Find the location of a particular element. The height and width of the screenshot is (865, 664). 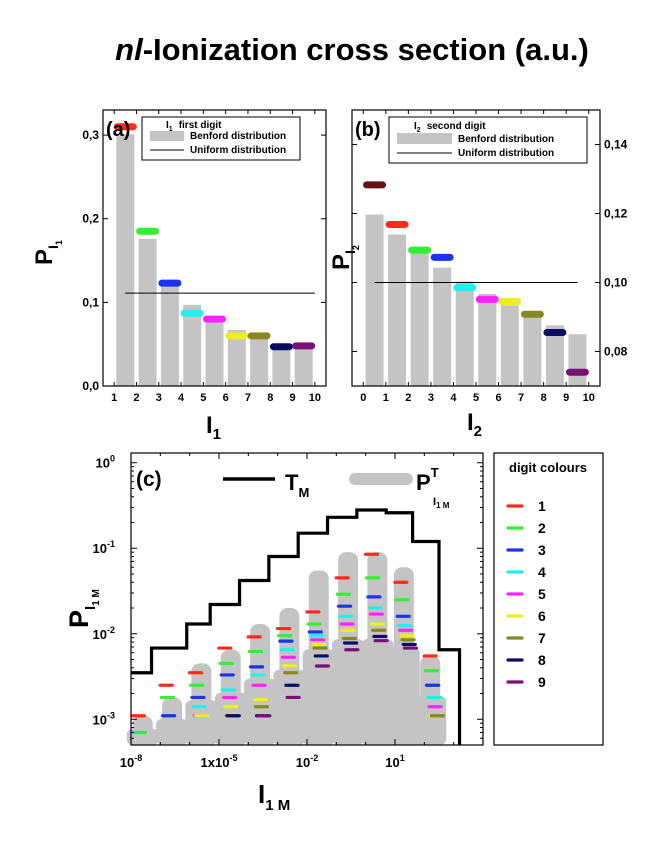

panel-c-ytick-label-2: 10⁻¹ is located at coordinates (104, 547).